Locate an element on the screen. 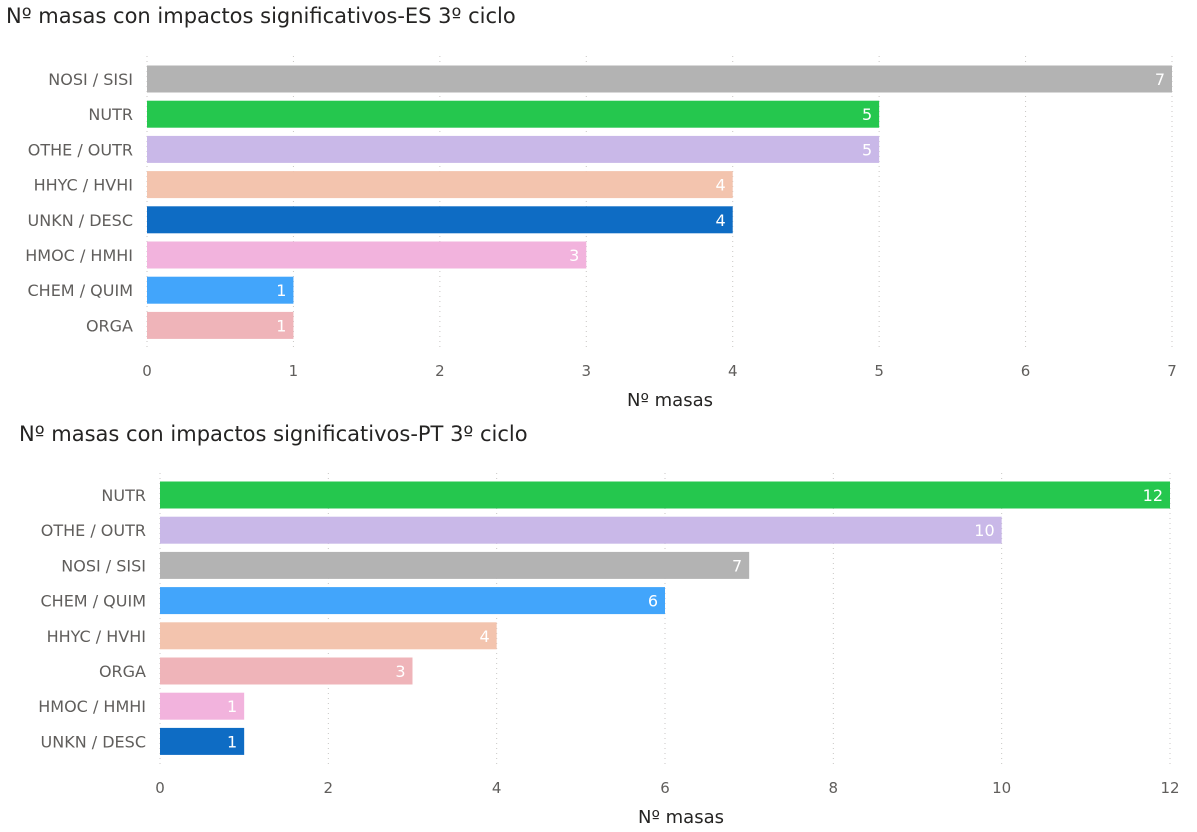 This screenshot has width=1197, height=832. data-label-es-6: 1 is located at coordinates (281, 290).